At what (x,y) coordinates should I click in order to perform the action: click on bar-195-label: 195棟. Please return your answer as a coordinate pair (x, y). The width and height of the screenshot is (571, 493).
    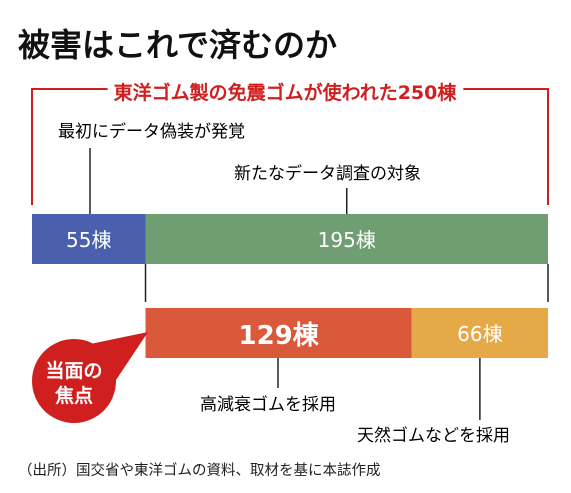
    Looking at the image, I should click on (347, 240).